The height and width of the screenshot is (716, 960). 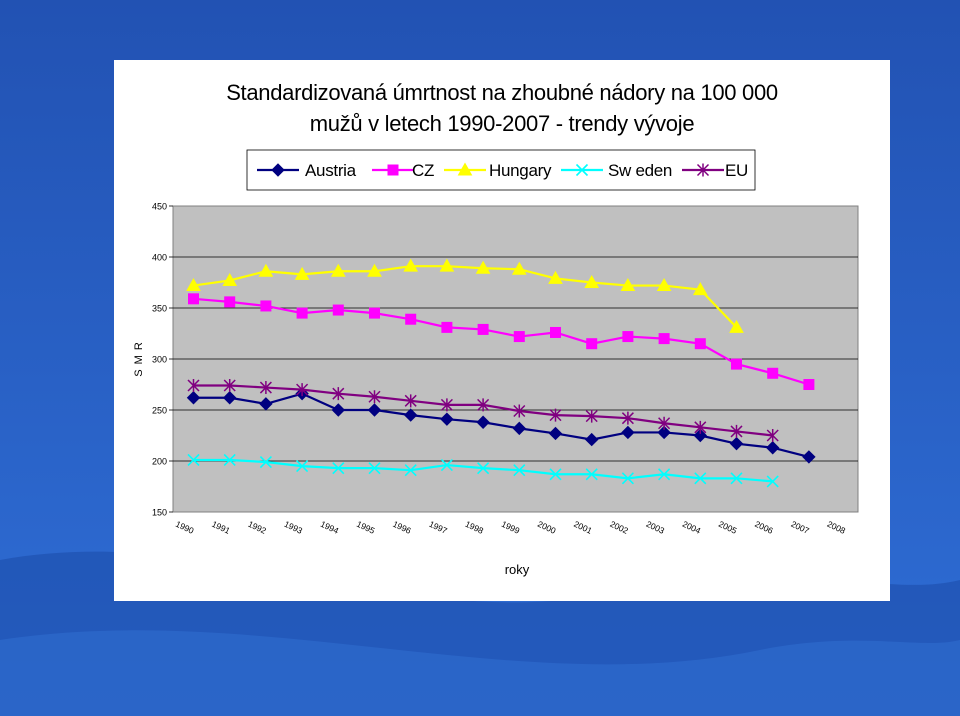 I want to click on y-axis-ticks: 150 200 250 300 350 400 450, so click(x=162, y=360).